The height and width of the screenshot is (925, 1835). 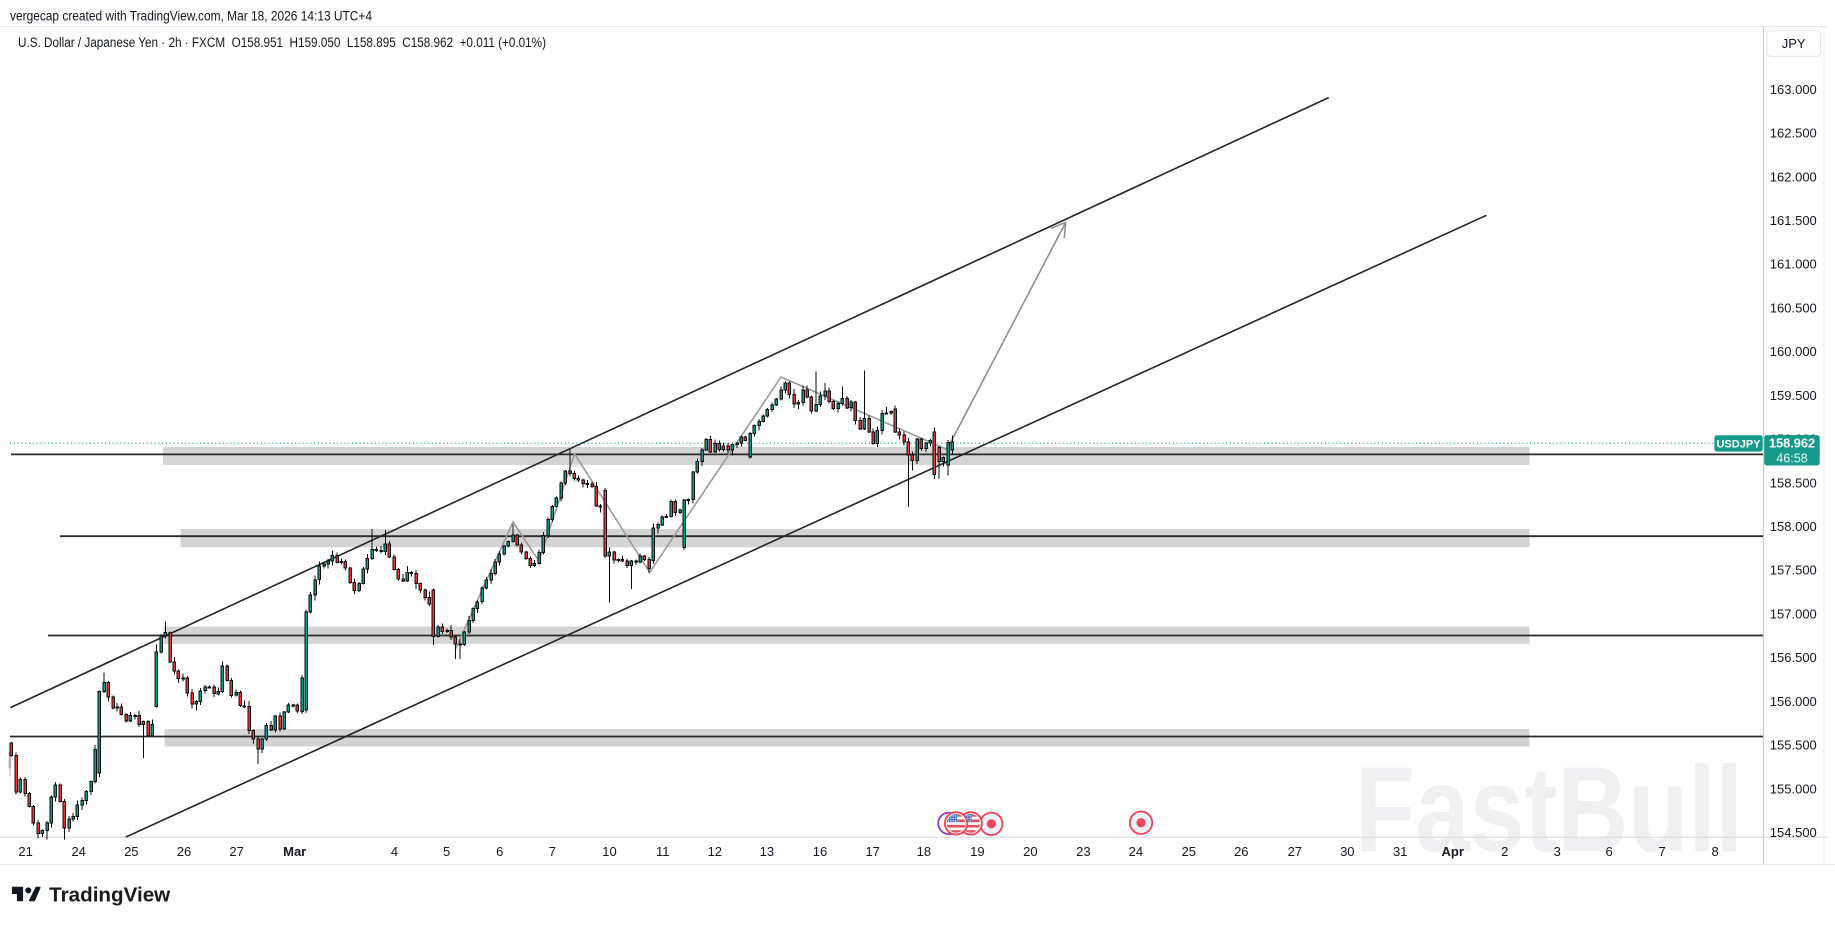 I want to click on svg-text: Mar, so click(x=294, y=851).